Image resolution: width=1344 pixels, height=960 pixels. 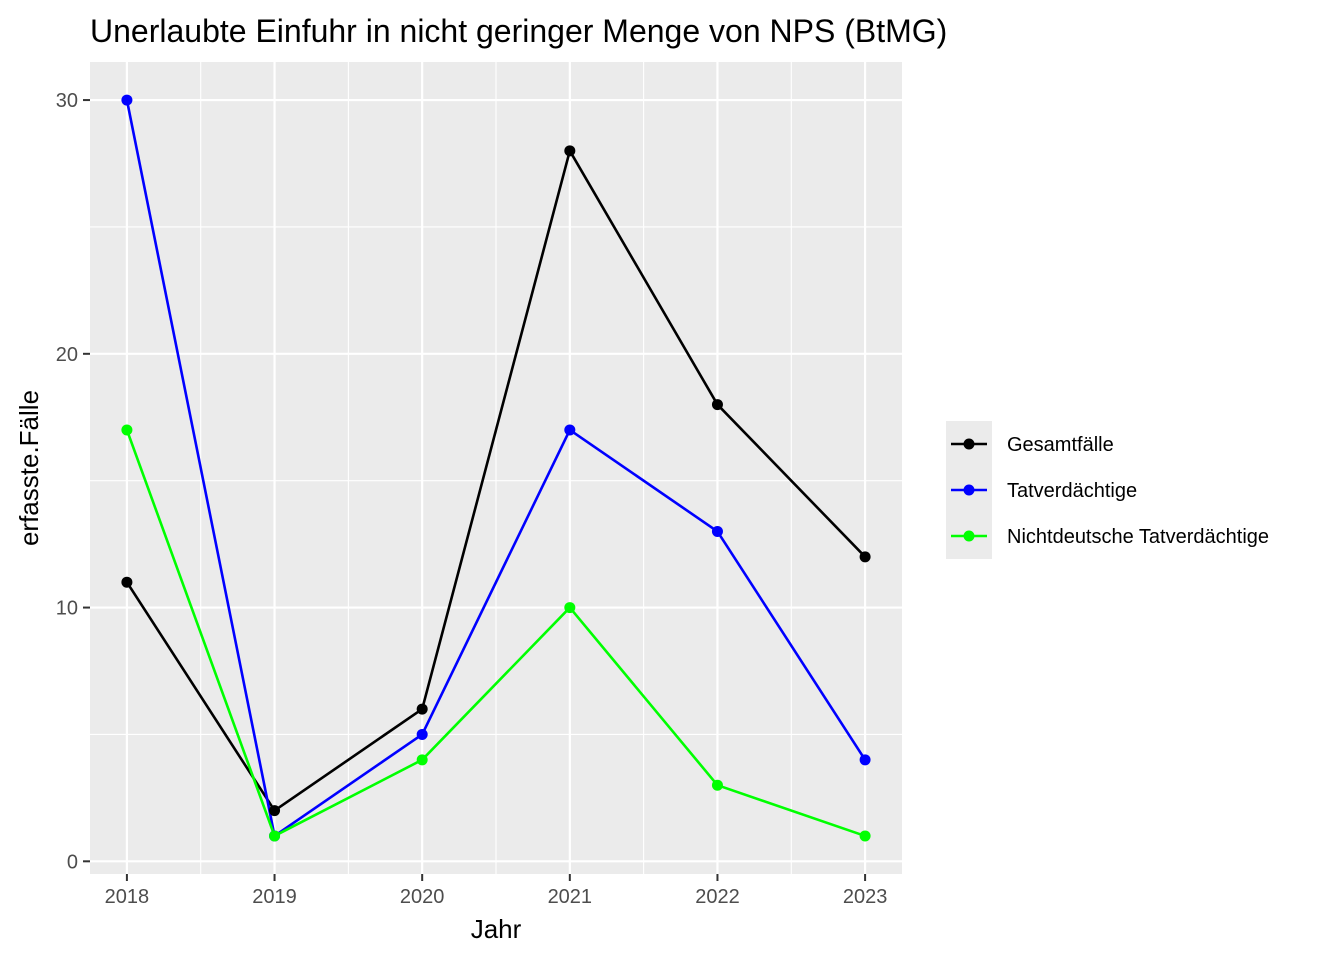 What do you see at coordinates (1138, 537) in the screenshot?
I see `legend-label: Nichtdeutsche Tatverdächtige` at bounding box center [1138, 537].